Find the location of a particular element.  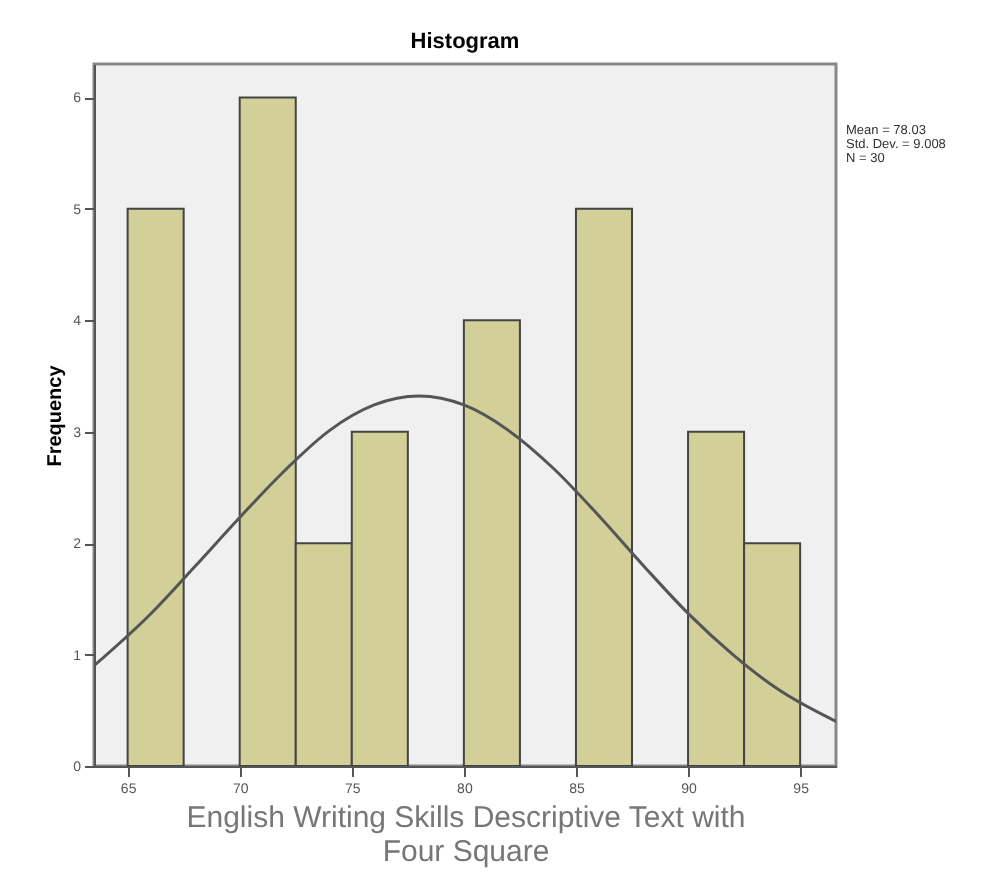

y-axis-title: Frequency is located at coordinates (56, 415).